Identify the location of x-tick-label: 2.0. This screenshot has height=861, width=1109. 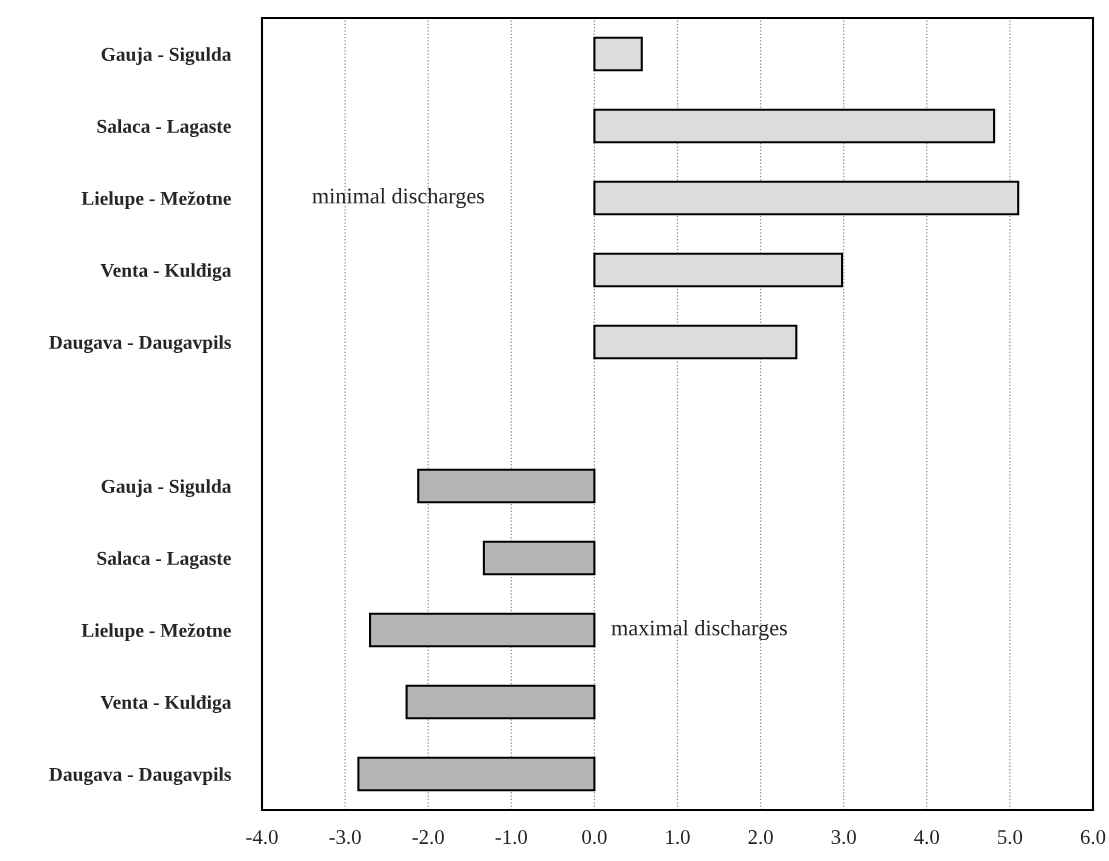
(760, 837).